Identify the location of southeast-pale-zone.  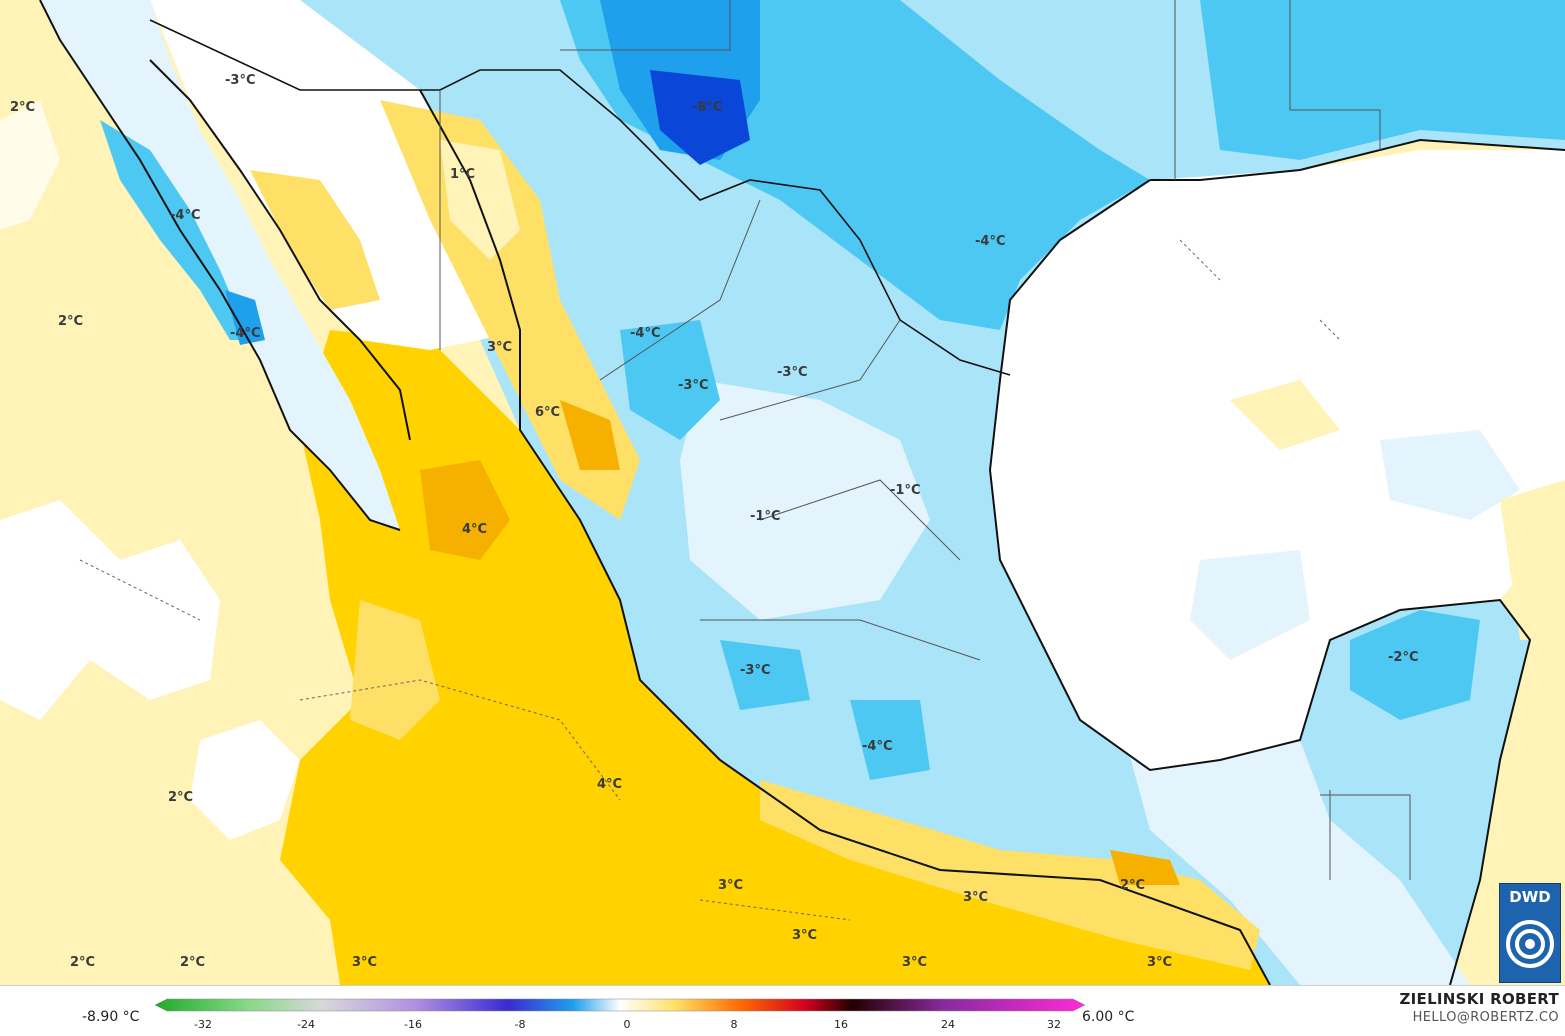
(1295, 852).